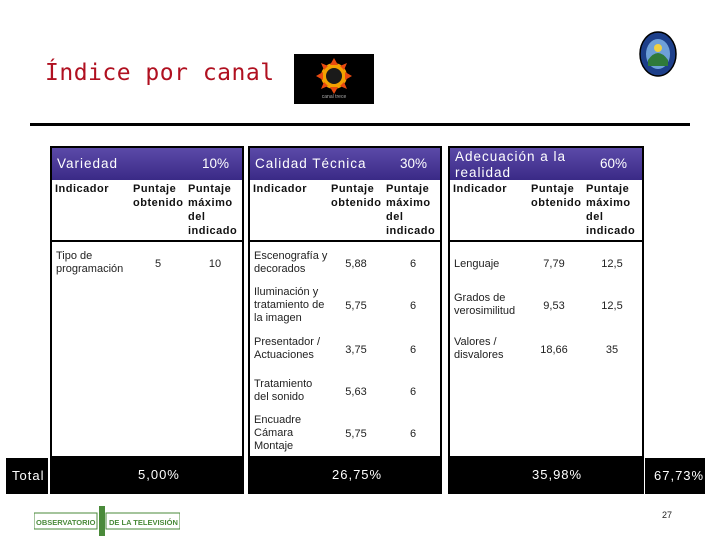  Describe the element at coordinates (158, 264) in the screenshot. I see `obtained-score: 5` at that location.